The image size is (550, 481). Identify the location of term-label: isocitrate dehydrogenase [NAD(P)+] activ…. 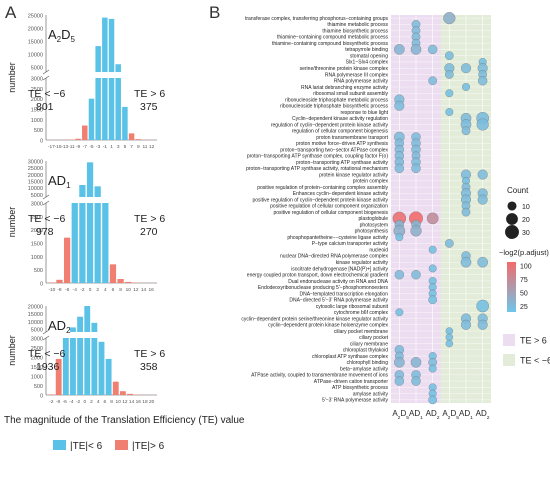
(339, 269).